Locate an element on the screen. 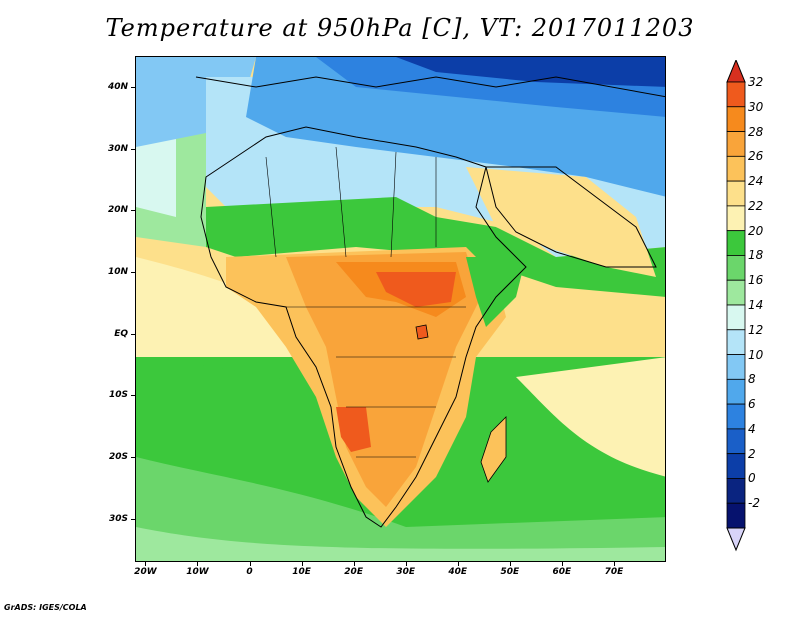 This screenshot has width=800, height=618. colorbar-top-arrow is located at coordinates (736, 71).